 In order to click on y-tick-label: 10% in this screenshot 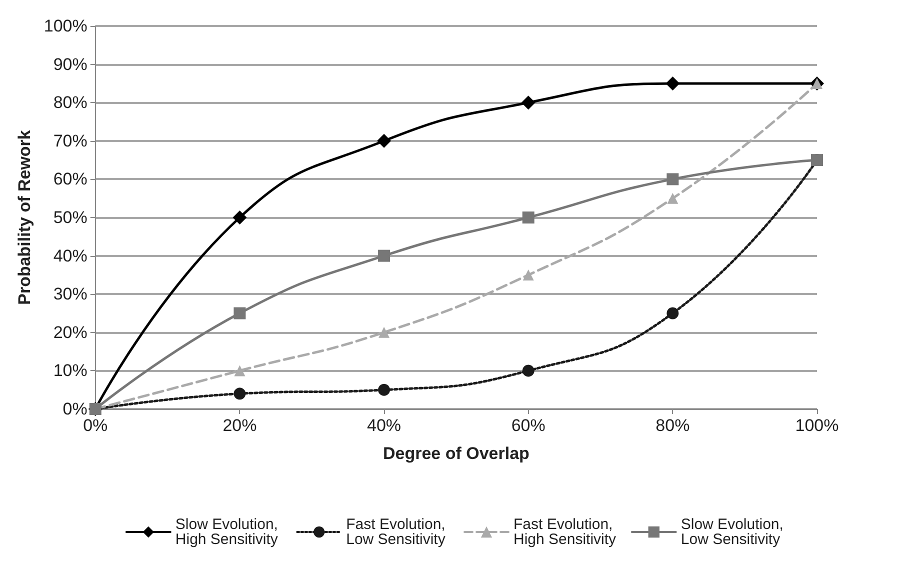, I will do `click(70, 370)`.